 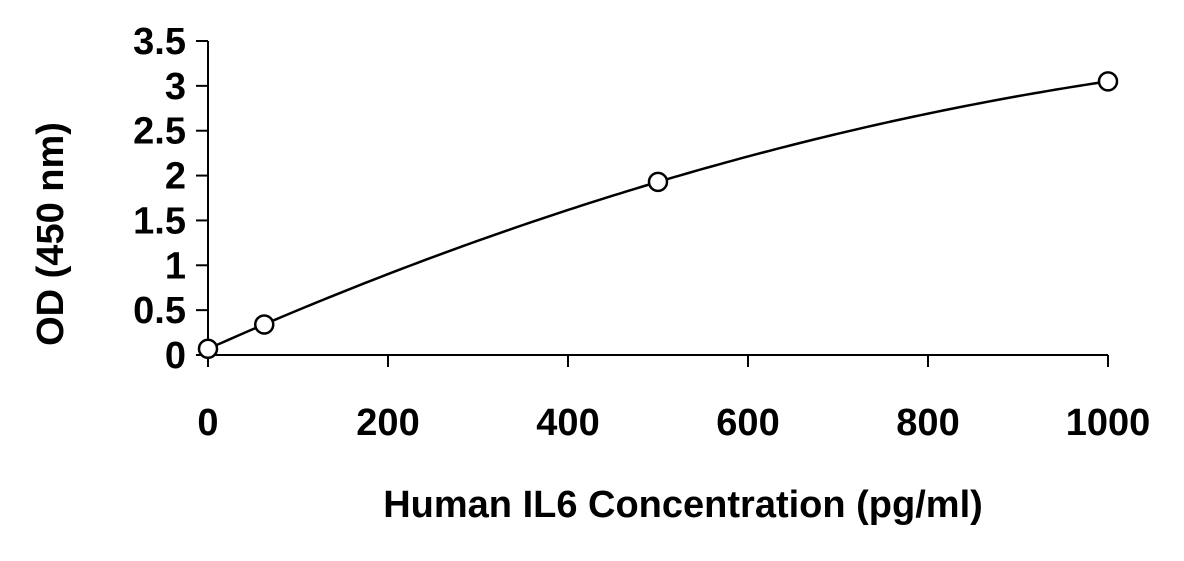 I want to click on x-tick-label: 600, so click(x=747, y=423).